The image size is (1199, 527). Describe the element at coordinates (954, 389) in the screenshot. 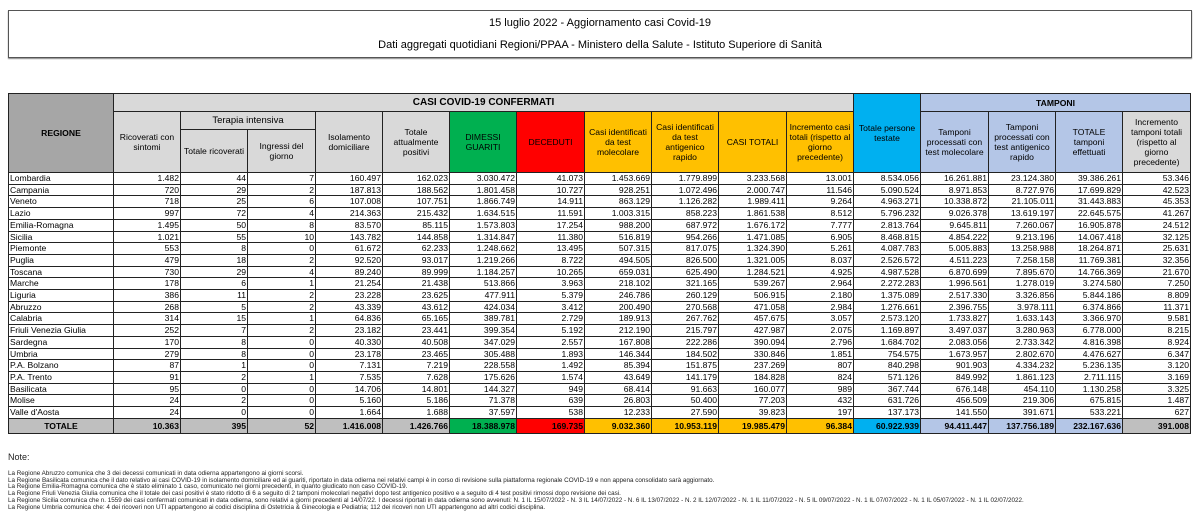

I see `cell: 676.148` at that location.